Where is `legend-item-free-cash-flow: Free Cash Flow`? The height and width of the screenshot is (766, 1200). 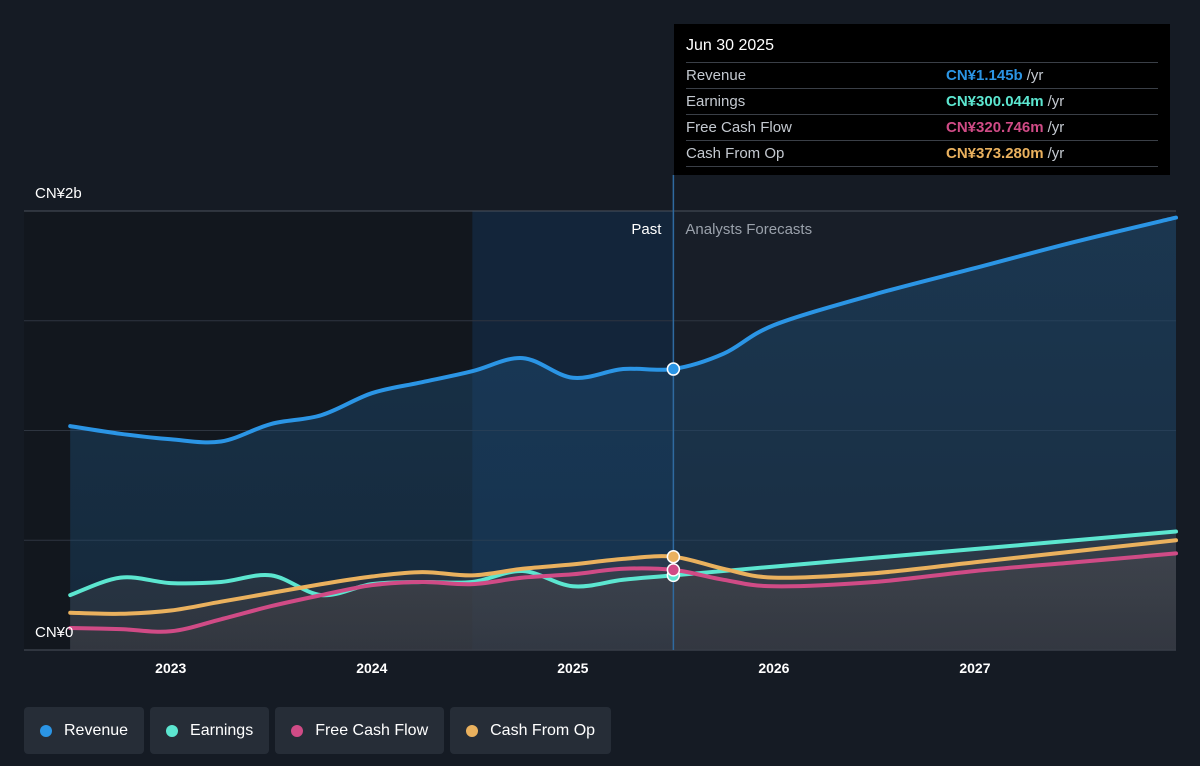
legend-item-free-cash-flow: Free Cash Flow is located at coordinates (360, 730).